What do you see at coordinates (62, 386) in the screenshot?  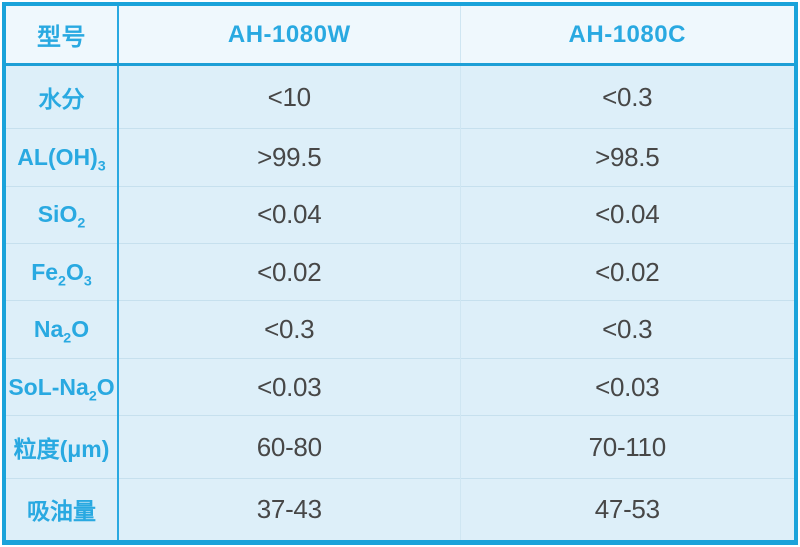 I see `row-label: SoL-Na2O` at bounding box center [62, 386].